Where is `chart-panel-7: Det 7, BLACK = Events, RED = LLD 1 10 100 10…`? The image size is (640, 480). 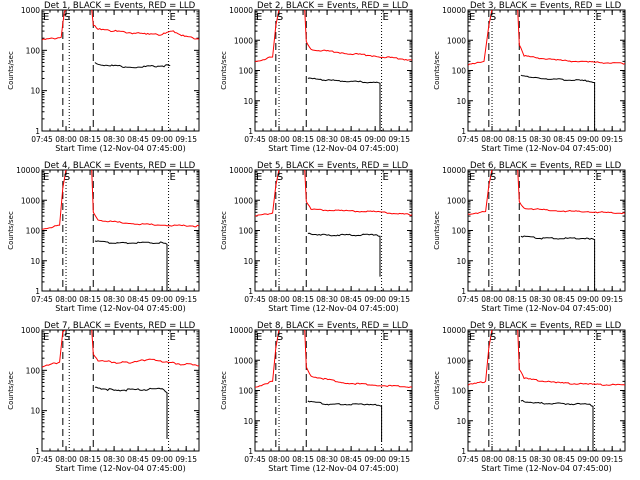 chart-panel-7: Det 7, BLACK = Events, RED = LLD 1 10 100 10… is located at coordinates (103, 397).